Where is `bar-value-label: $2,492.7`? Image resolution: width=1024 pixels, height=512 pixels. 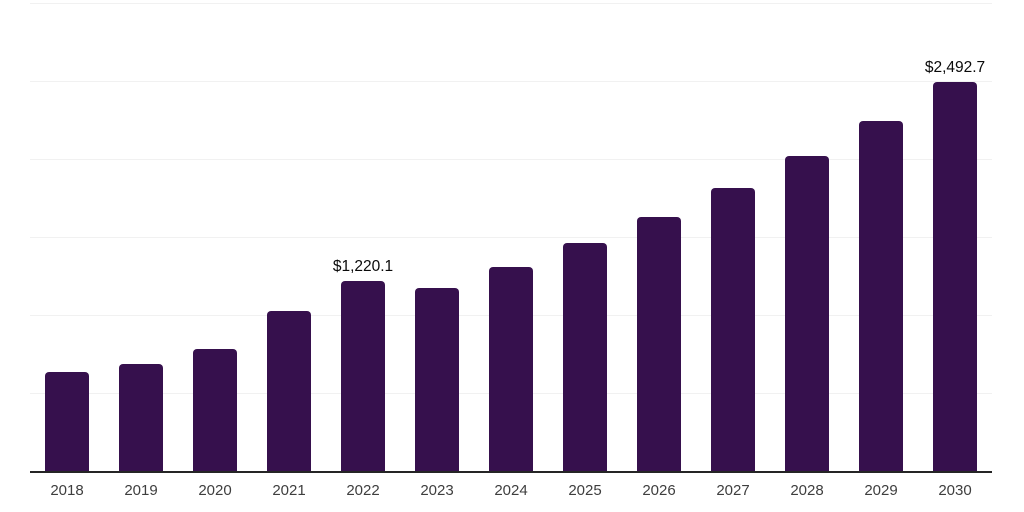 bar-value-label: $2,492.7 is located at coordinates (955, 68).